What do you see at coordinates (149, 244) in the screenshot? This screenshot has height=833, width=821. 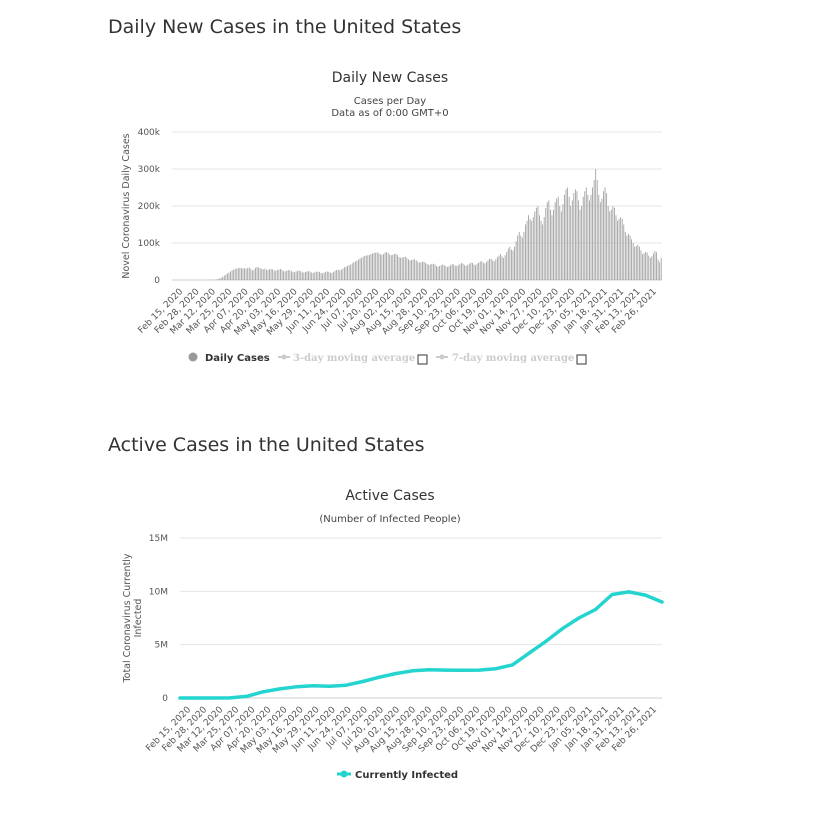 I see `y-tick-label: 100k` at bounding box center [149, 244].